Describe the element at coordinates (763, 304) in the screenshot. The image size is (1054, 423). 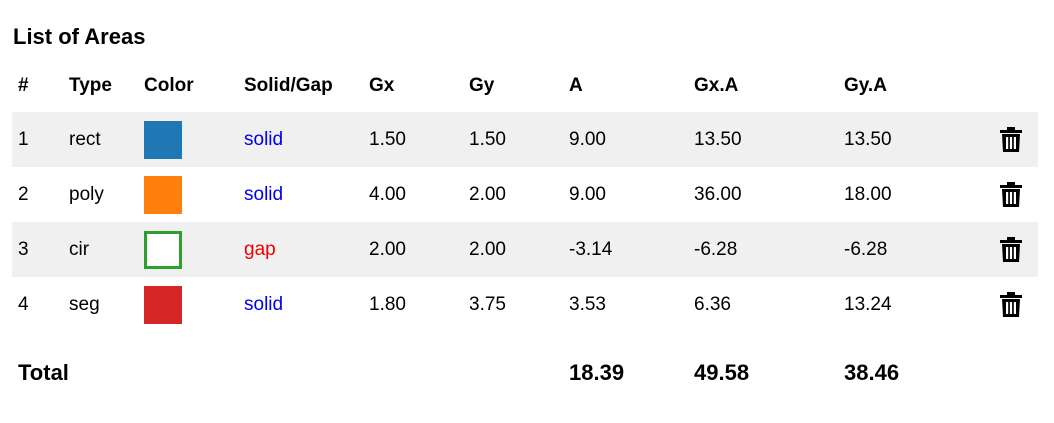
I see `row-gxa: 6.36` at that location.